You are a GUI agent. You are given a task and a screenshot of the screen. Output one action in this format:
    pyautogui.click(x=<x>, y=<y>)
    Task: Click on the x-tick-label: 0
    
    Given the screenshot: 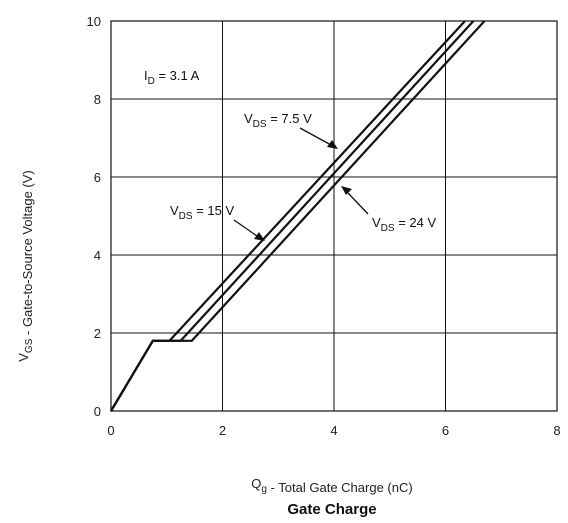 What is the action you would take?
    pyautogui.click(x=110, y=430)
    